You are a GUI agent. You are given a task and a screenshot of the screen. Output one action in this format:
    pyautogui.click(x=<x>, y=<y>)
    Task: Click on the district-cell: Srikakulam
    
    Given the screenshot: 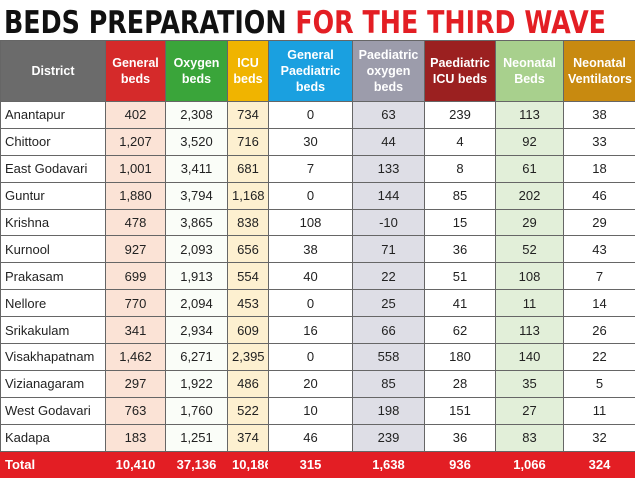 What is the action you would take?
    pyautogui.click(x=53, y=330)
    